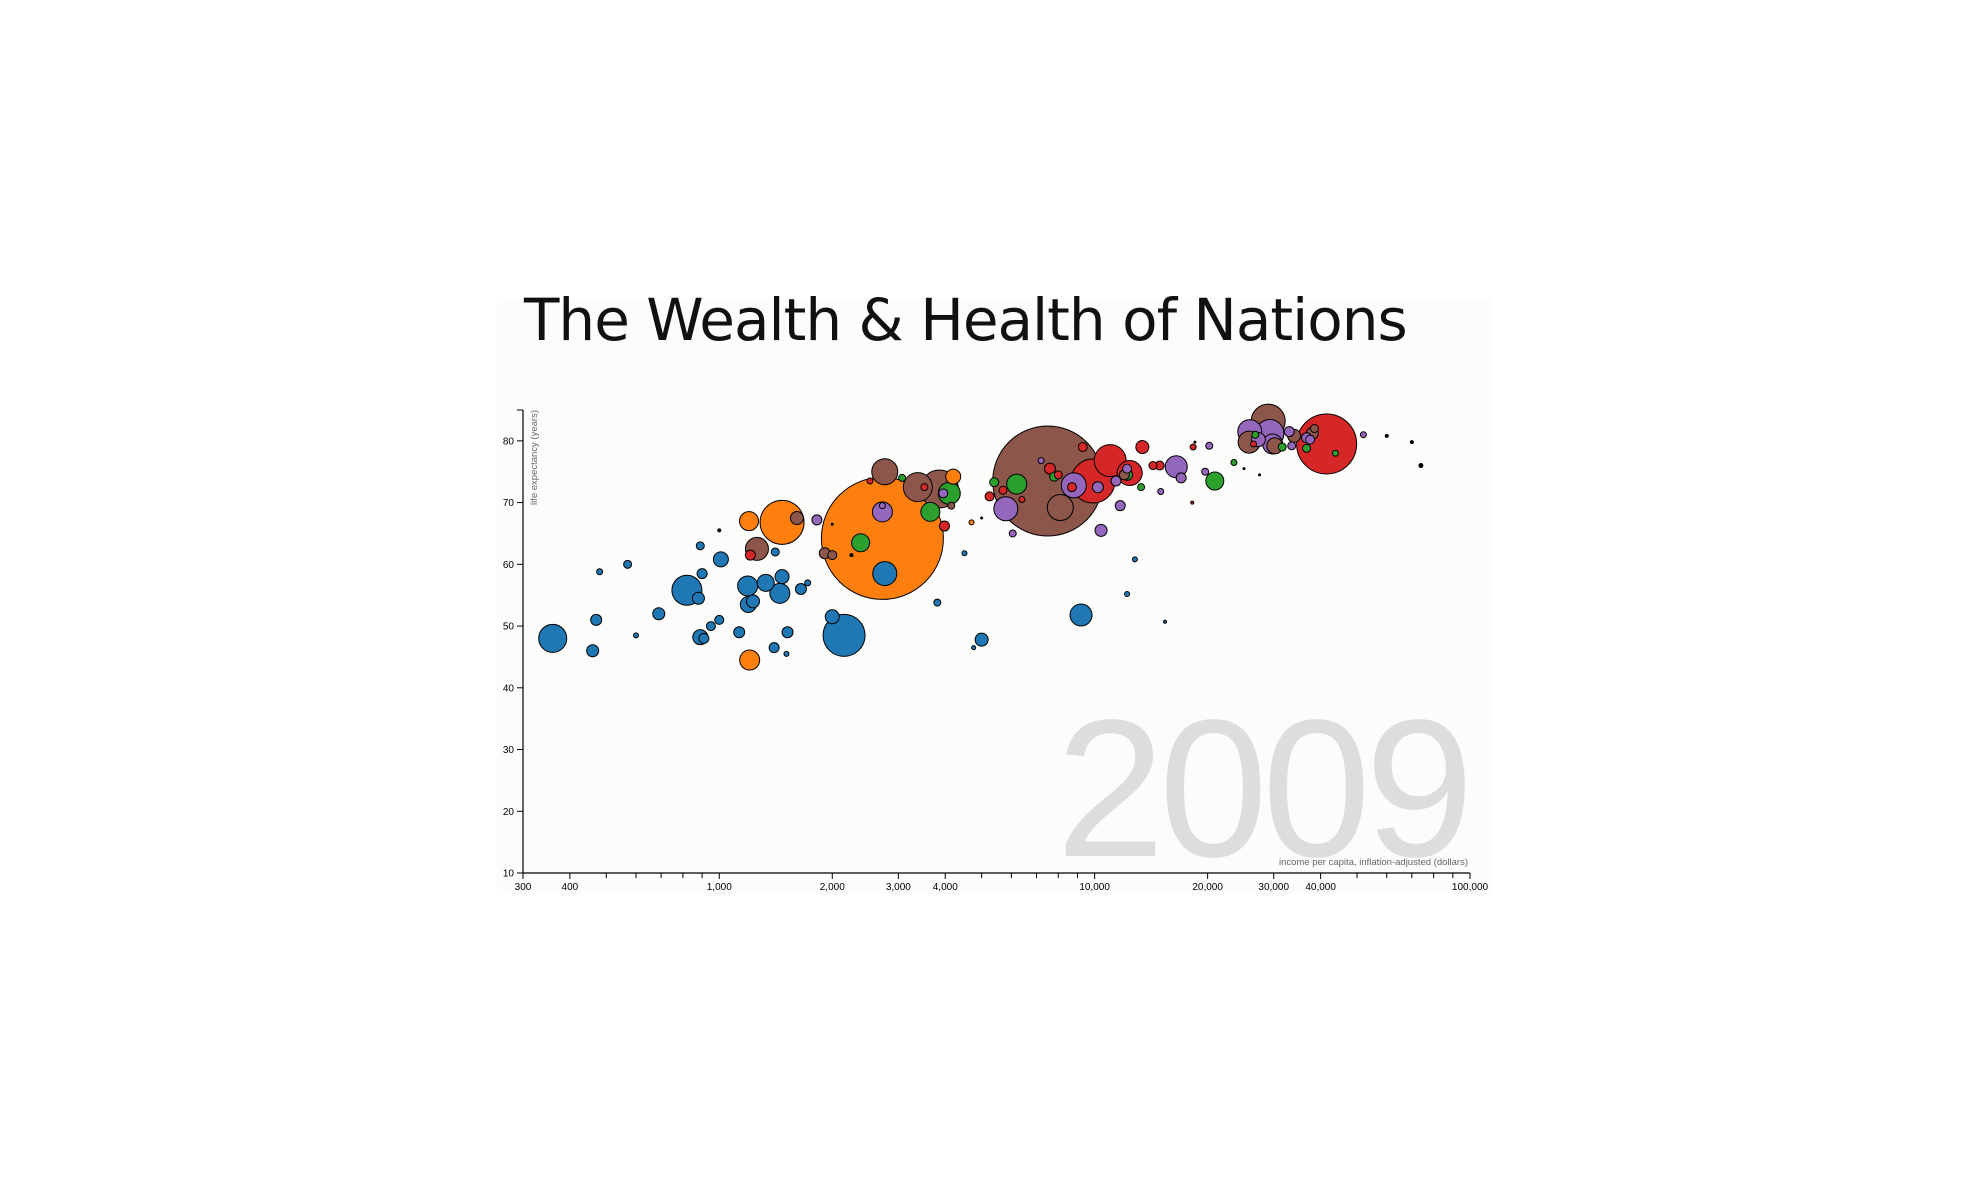 This screenshot has height=1182, width=1976. Describe the element at coordinates (509, 874) in the screenshot. I see `y-tick-label: 10` at that location.